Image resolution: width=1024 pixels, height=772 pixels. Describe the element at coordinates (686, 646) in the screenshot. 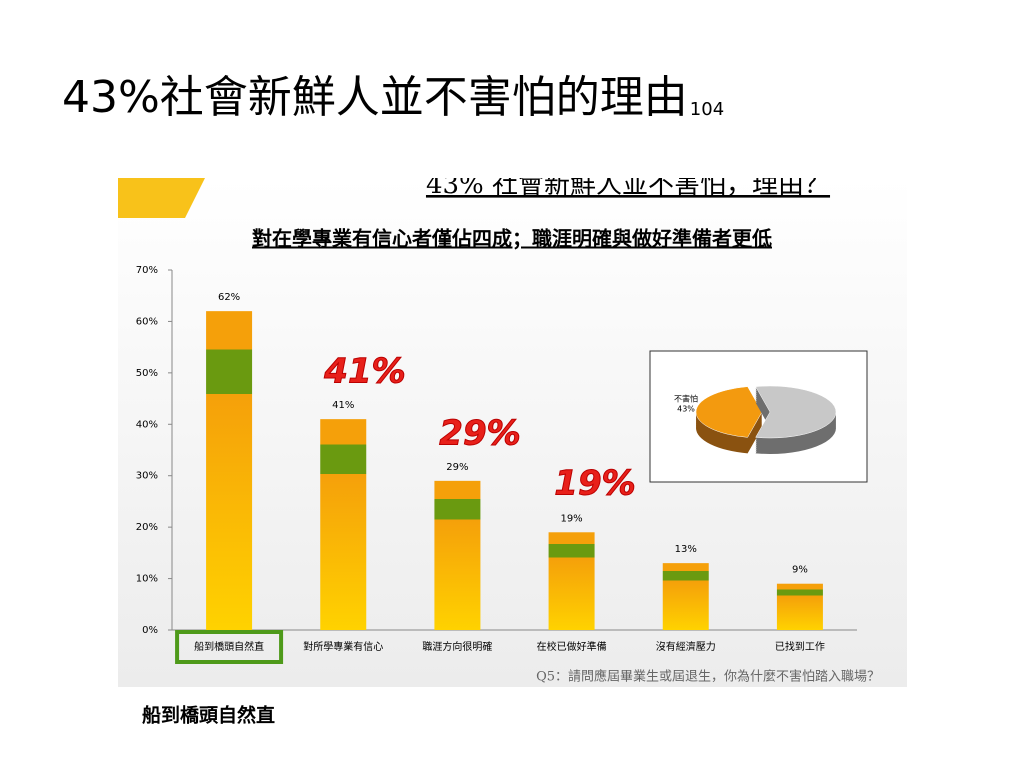

I see `x-tick-label: 沒有經濟壓力` at that location.